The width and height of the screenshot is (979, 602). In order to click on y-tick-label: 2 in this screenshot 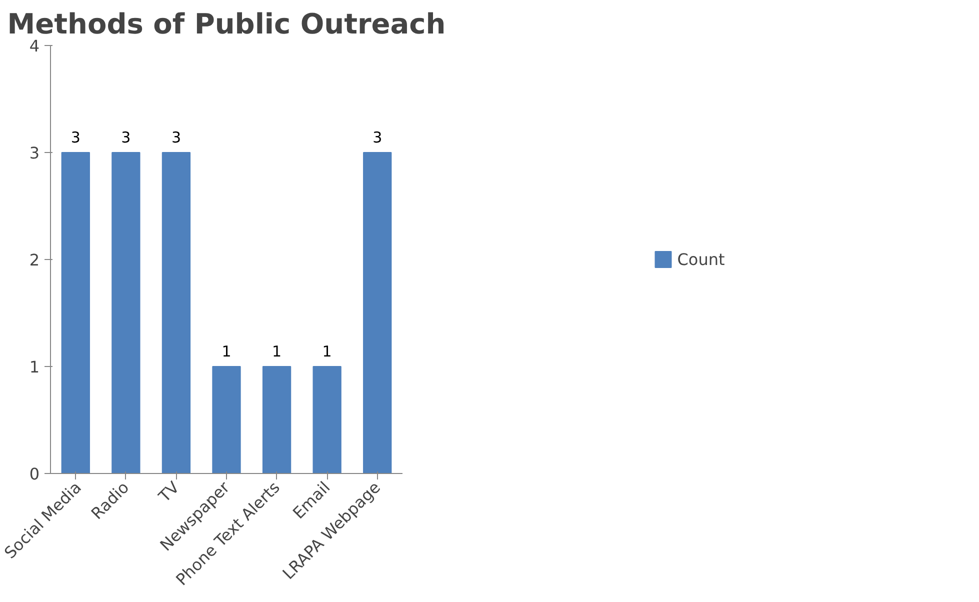, I will do `click(34, 260)`.